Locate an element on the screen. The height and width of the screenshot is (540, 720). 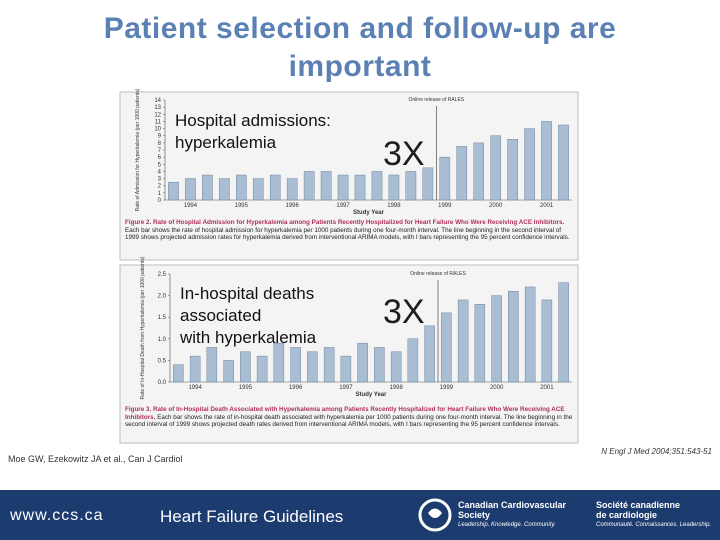
x-tick-label: 1999 is located at coordinates (447, 388).